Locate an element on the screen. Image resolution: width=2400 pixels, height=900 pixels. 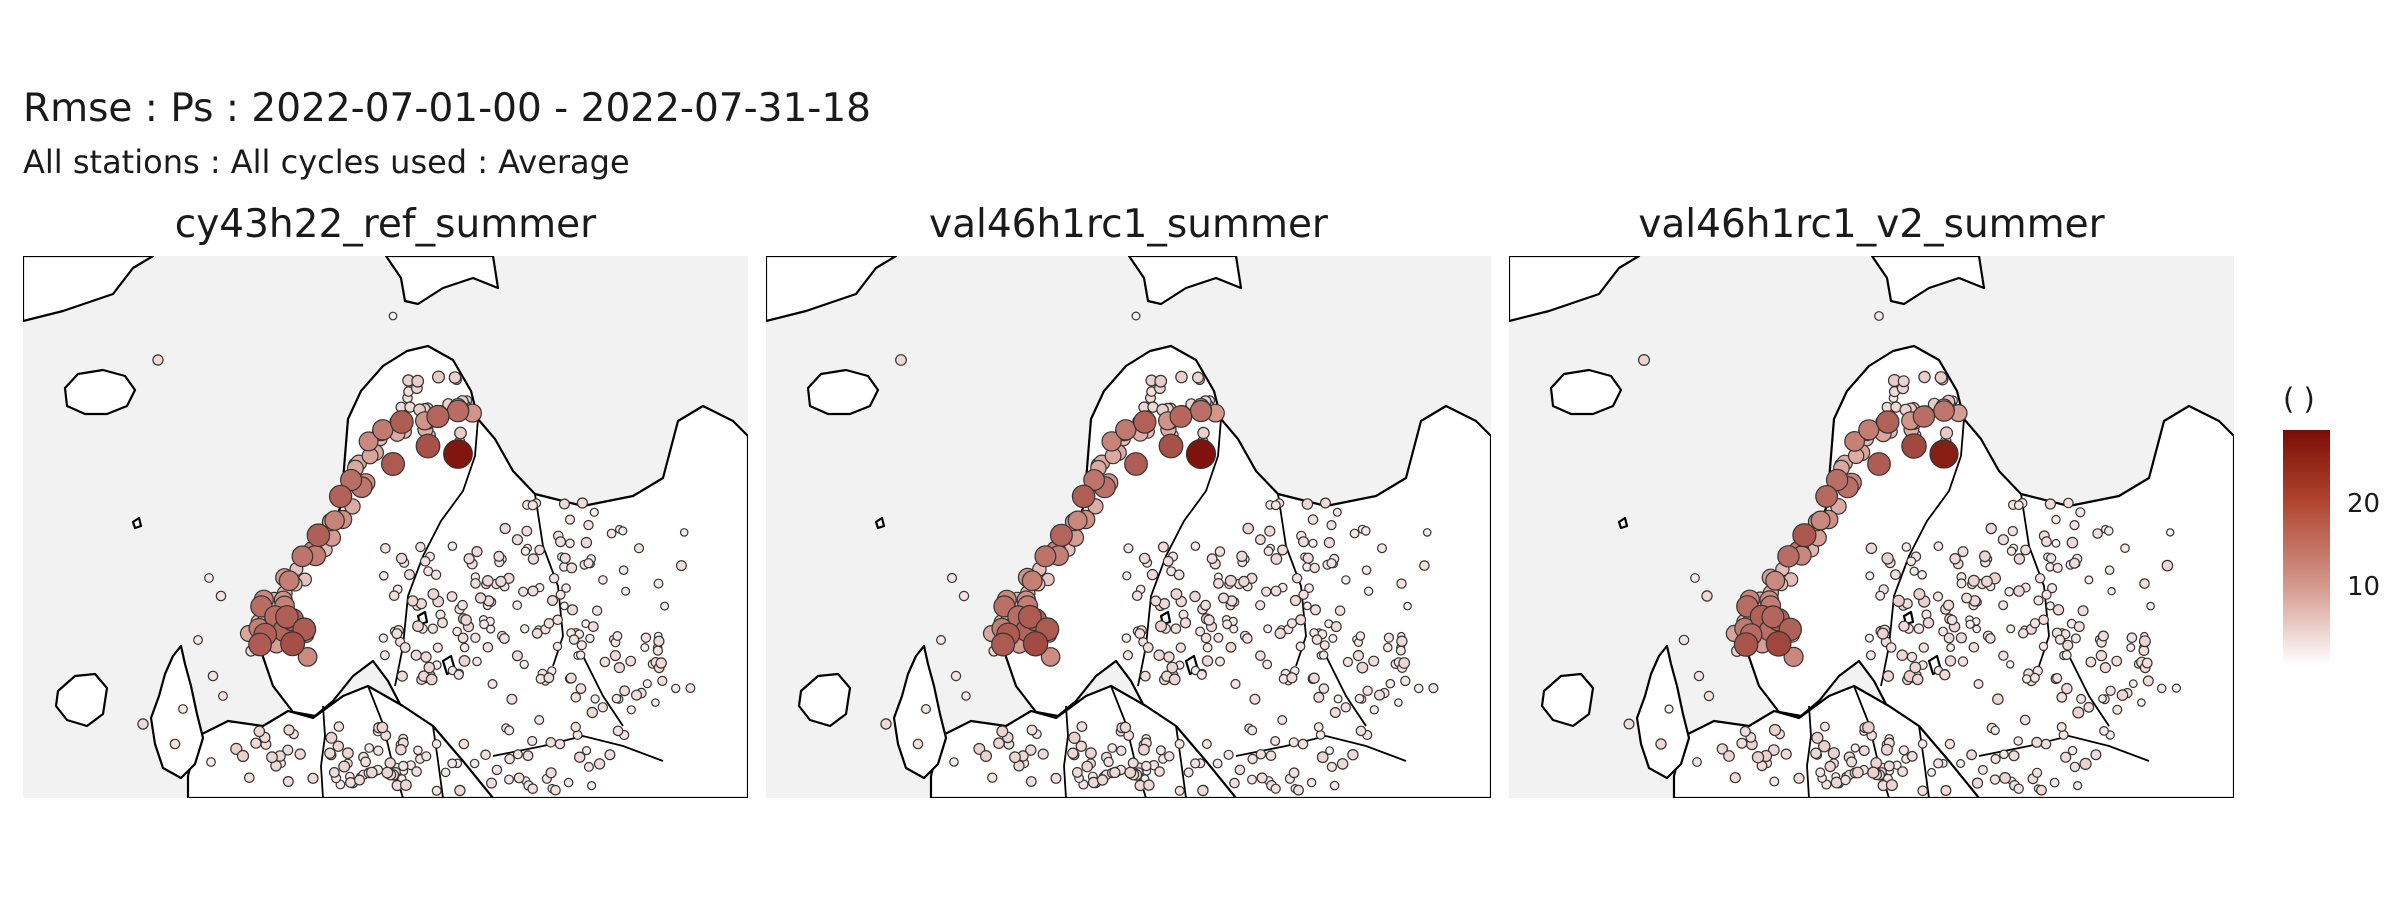
legend-label-20: 20 is located at coordinates (2364, 504).